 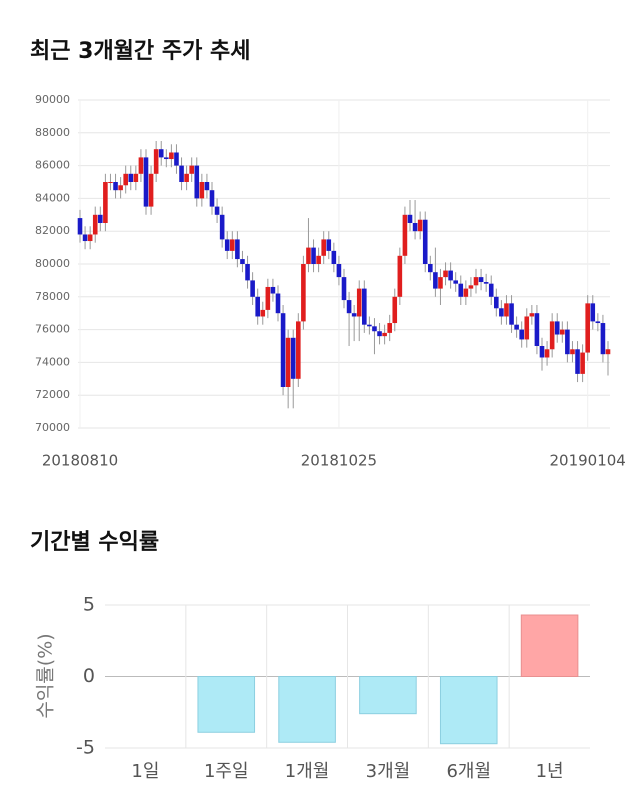 What do you see at coordinates (52, 296) in the screenshot?
I see `y-tick-label: 78000` at bounding box center [52, 296].